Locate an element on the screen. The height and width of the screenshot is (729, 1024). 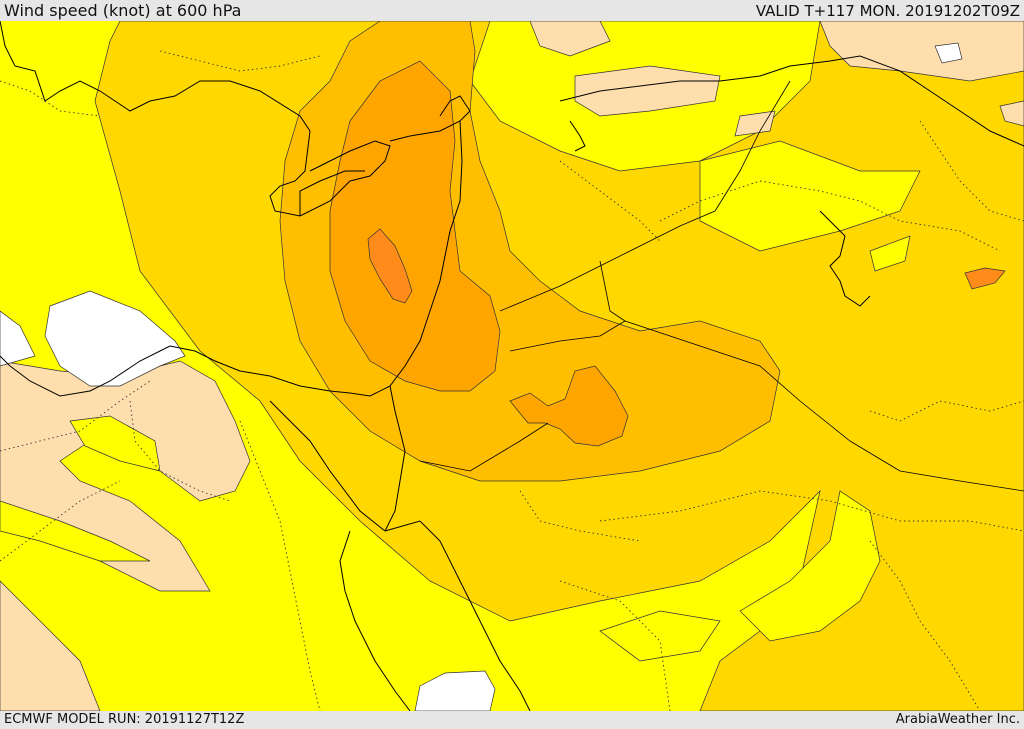
valid-time-label: VALID T+117 MON. 20191202T09Z is located at coordinates (887, 11).